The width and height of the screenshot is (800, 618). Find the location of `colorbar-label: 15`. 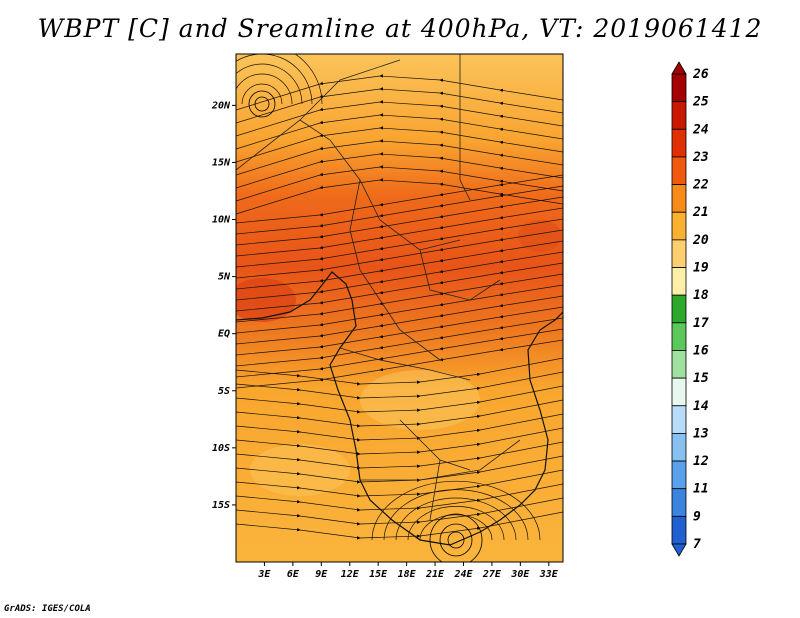

colorbar-label: 15 is located at coordinates (701, 378).